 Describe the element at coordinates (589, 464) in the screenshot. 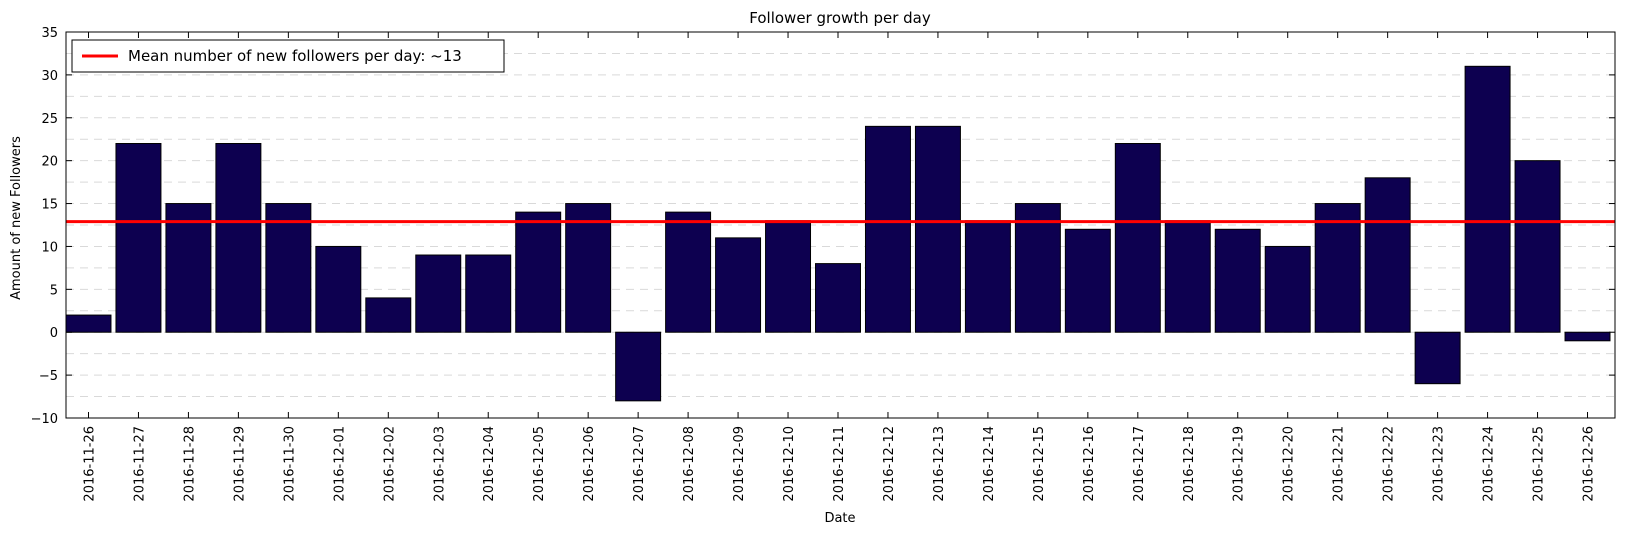

I see `x-tick-label: 2016-12-06` at that location.